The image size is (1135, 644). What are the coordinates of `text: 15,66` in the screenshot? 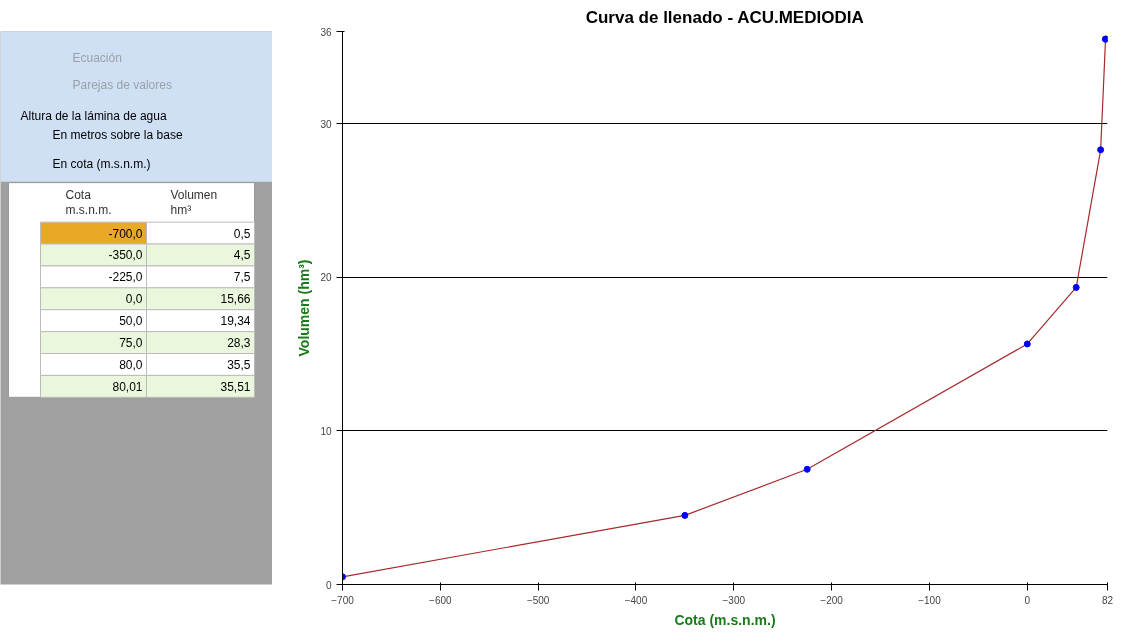 It's located at (235, 299).